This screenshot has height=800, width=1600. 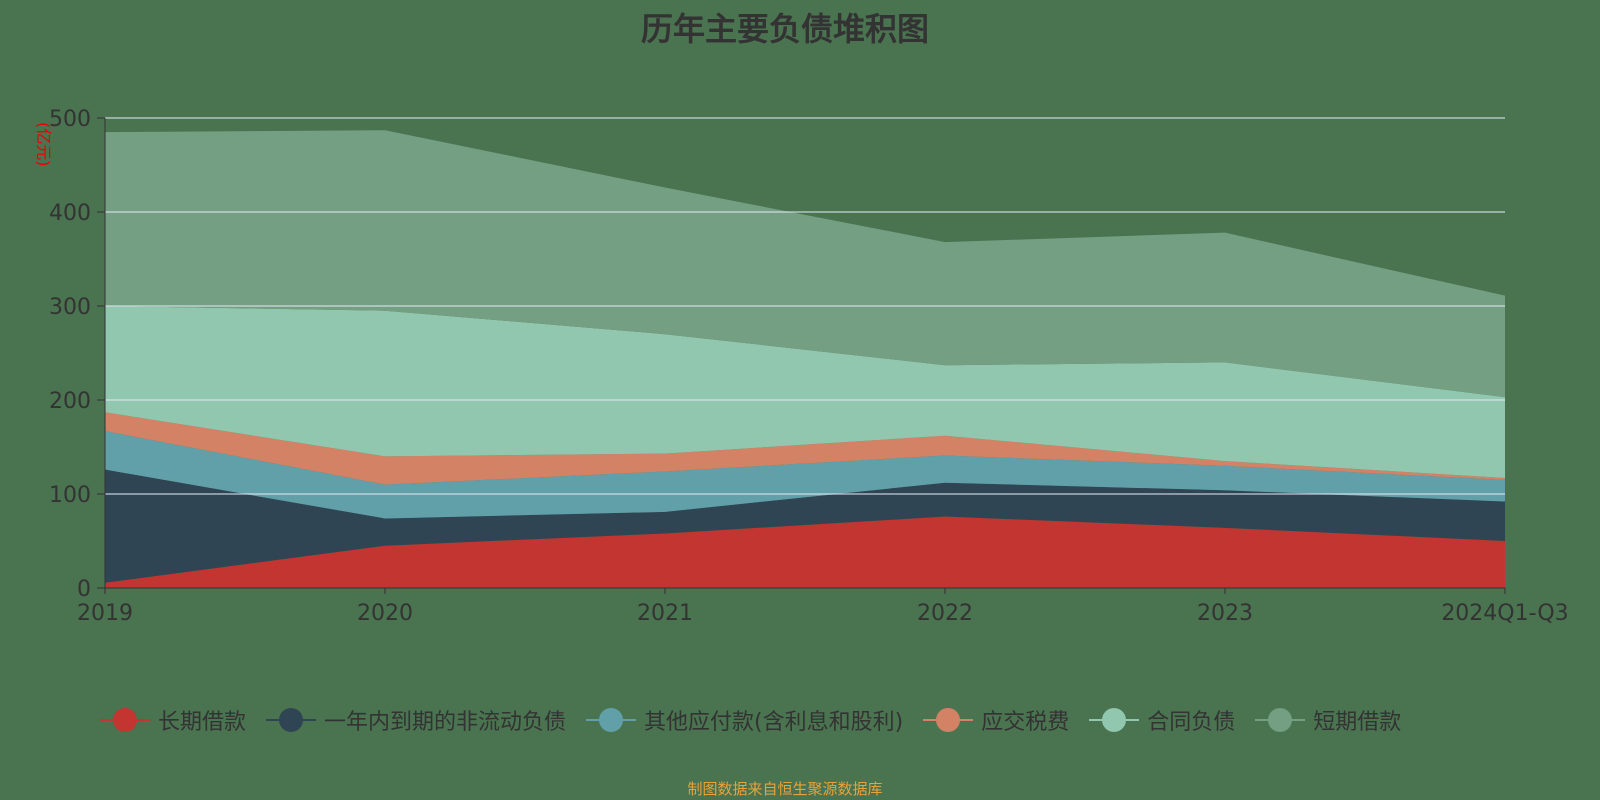 What do you see at coordinates (1504, 613) in the screenshot?
I see `x-tick-label: 2024Q1-Q3` at bounding box center [1504, 613].